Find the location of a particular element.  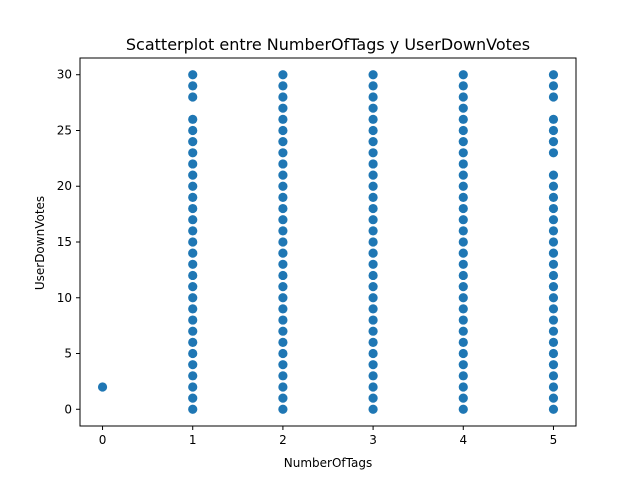

x-tick-label: 4 is located at coordinates (463, 440).